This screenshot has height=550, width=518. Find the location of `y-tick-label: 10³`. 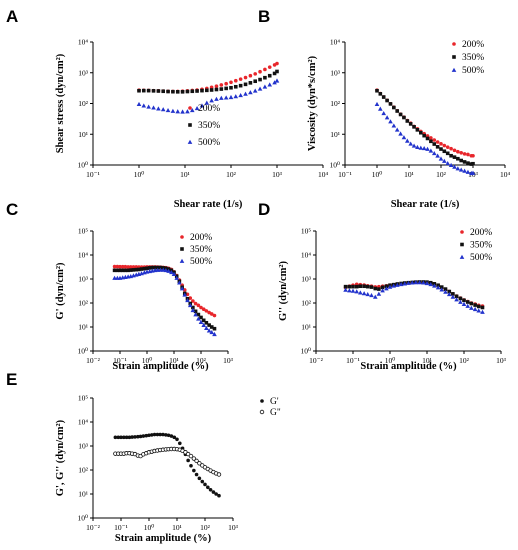

y-tick-label: 10³ is located at coordinates (83, 446).